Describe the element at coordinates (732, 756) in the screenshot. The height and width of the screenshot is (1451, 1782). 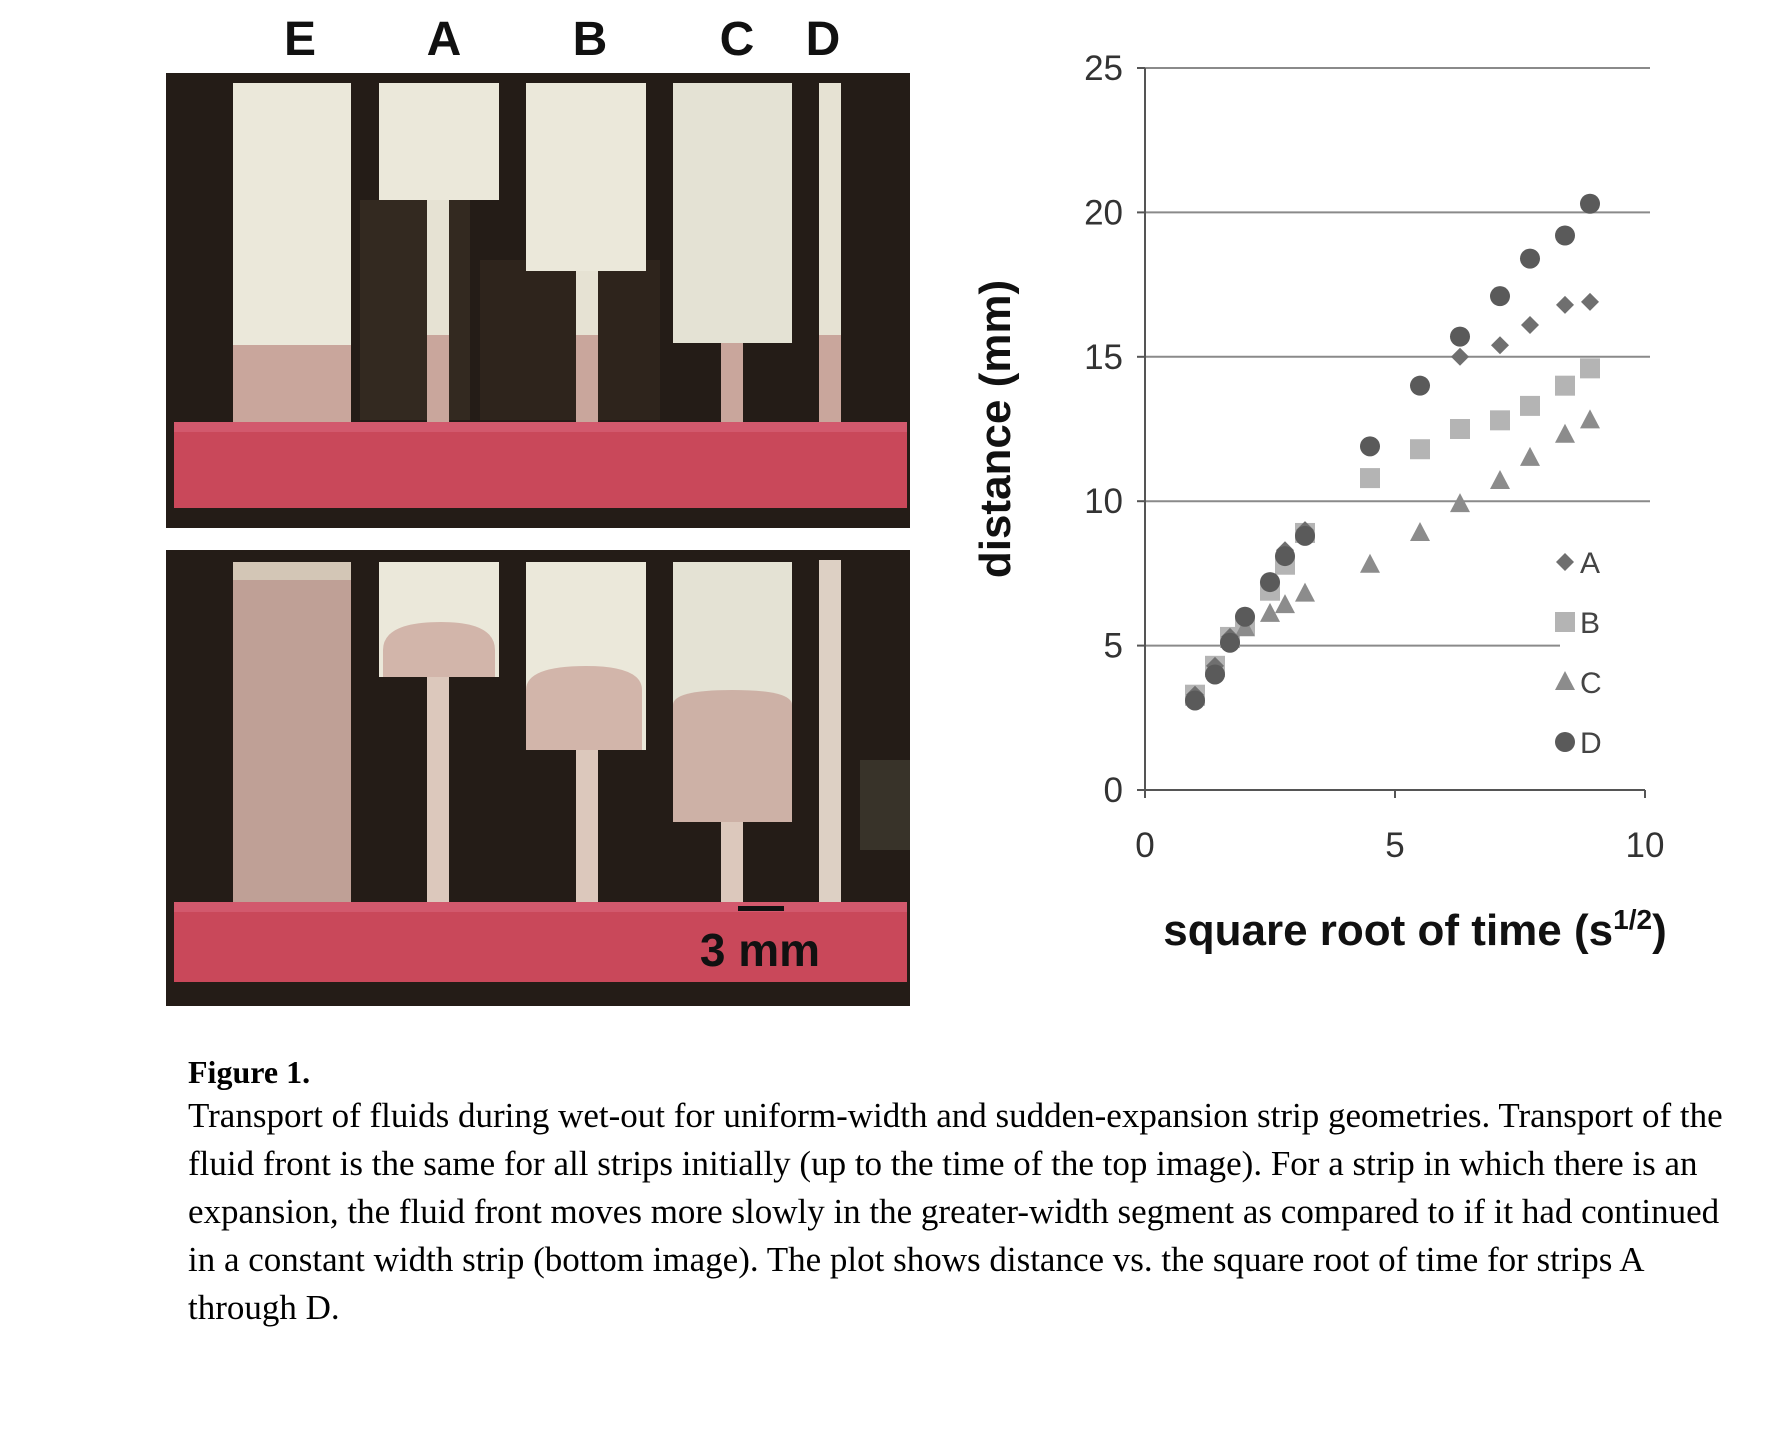
I see `strip-c-bottom-front` at that location.